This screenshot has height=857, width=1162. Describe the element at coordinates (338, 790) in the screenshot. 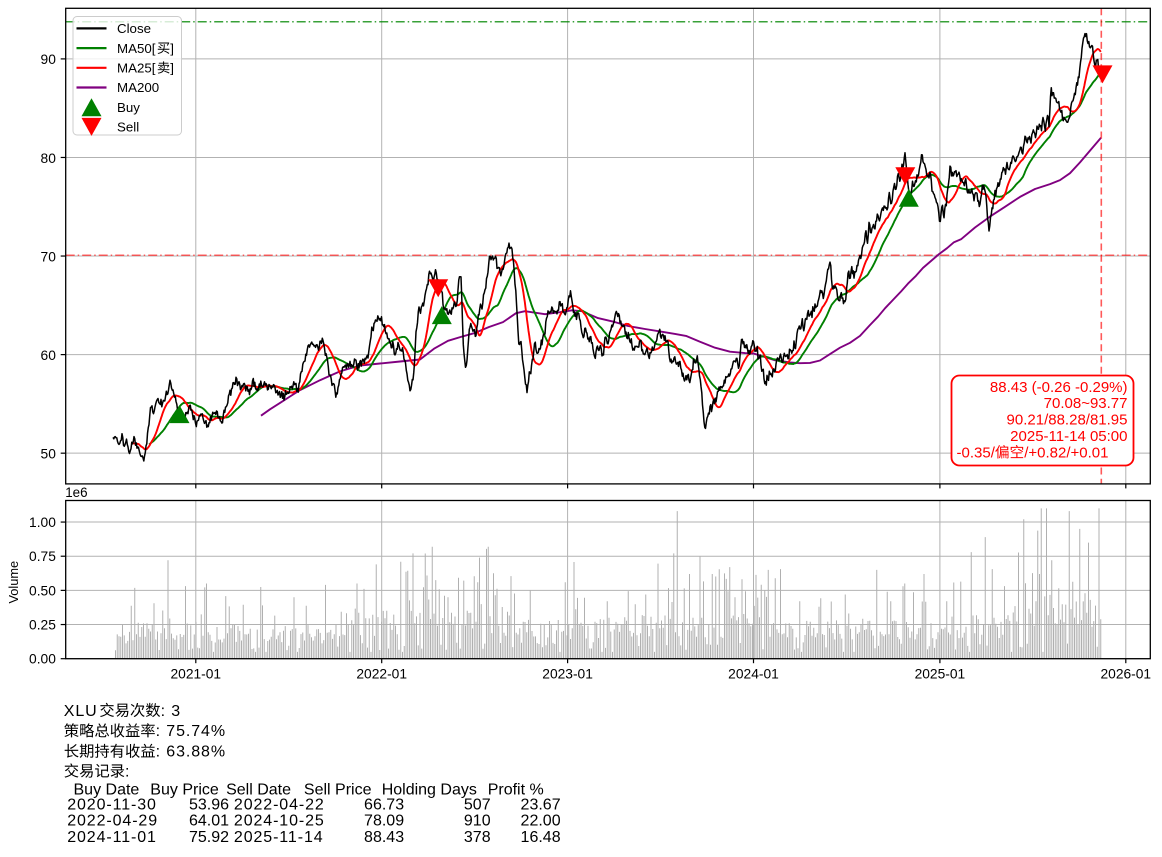

I see `svg-text: Sell Price` at that location.